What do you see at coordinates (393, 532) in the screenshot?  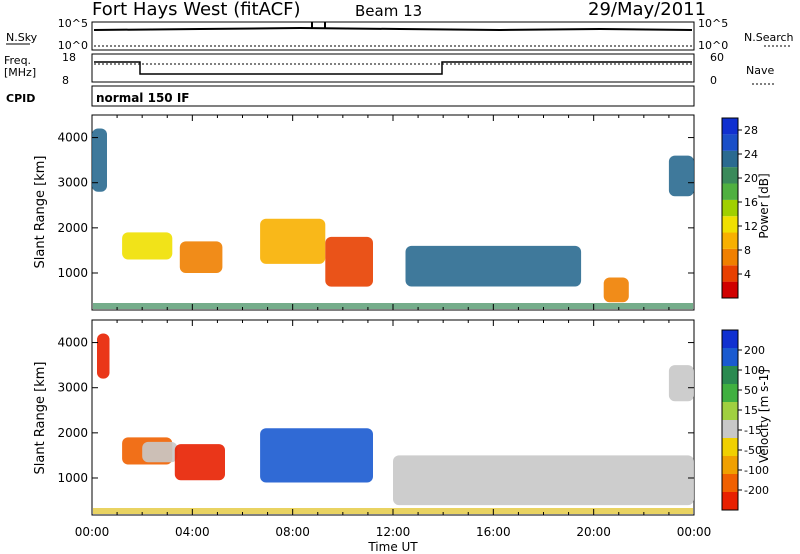 I see `x-tick-label: 12:00` at bounding box center [393, 532].